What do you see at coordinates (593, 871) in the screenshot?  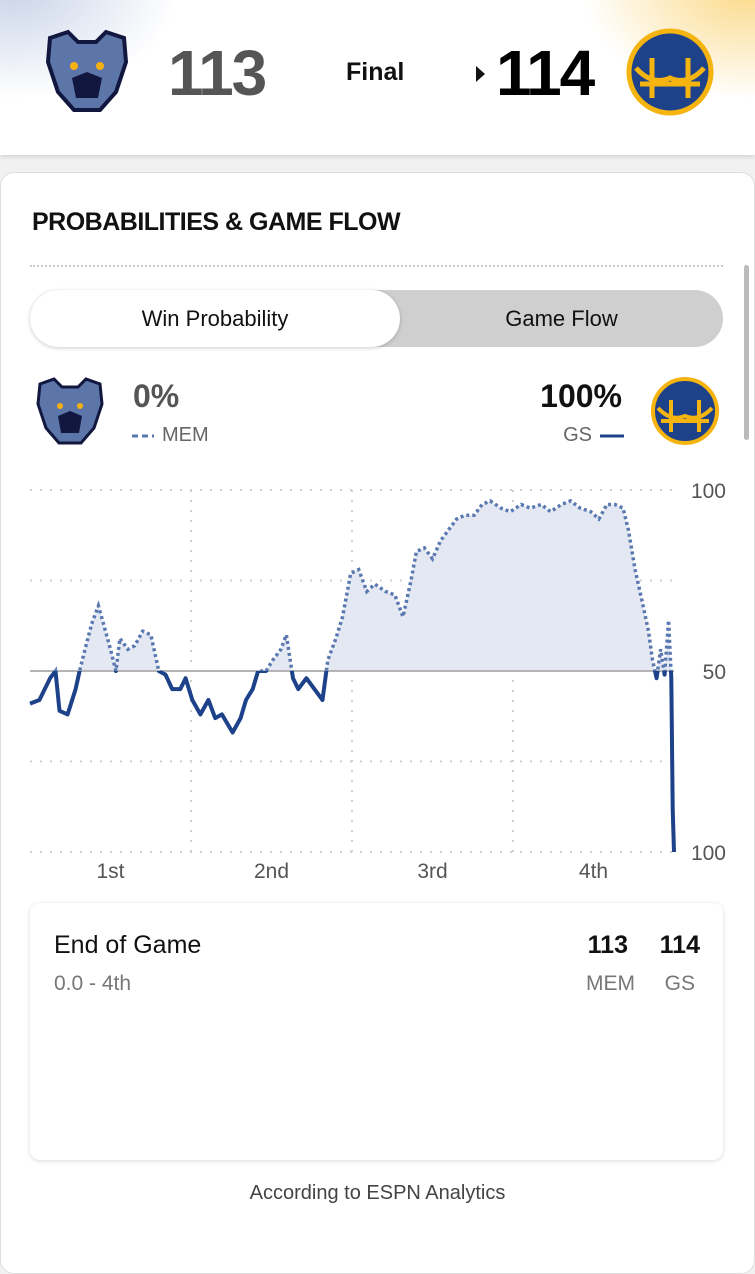 I see `x-tick-label: 4th` at bounding box center [593, 871].